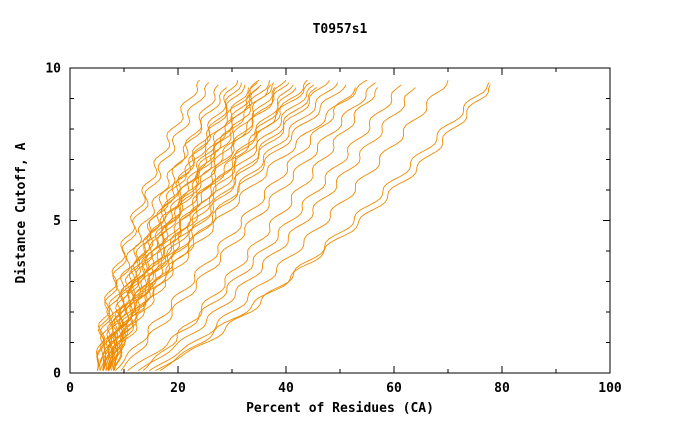  I want to click on x-tick-label: 40, so click(286, 388).